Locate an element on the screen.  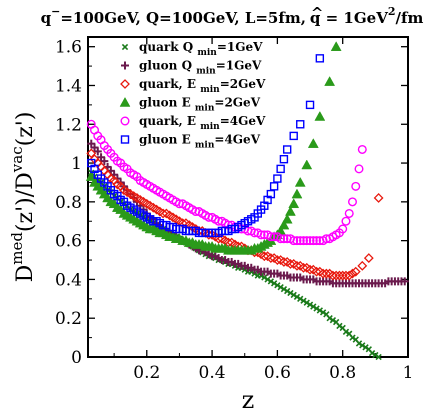
y-label-sup2: vac is located at coordinates (17, 159).